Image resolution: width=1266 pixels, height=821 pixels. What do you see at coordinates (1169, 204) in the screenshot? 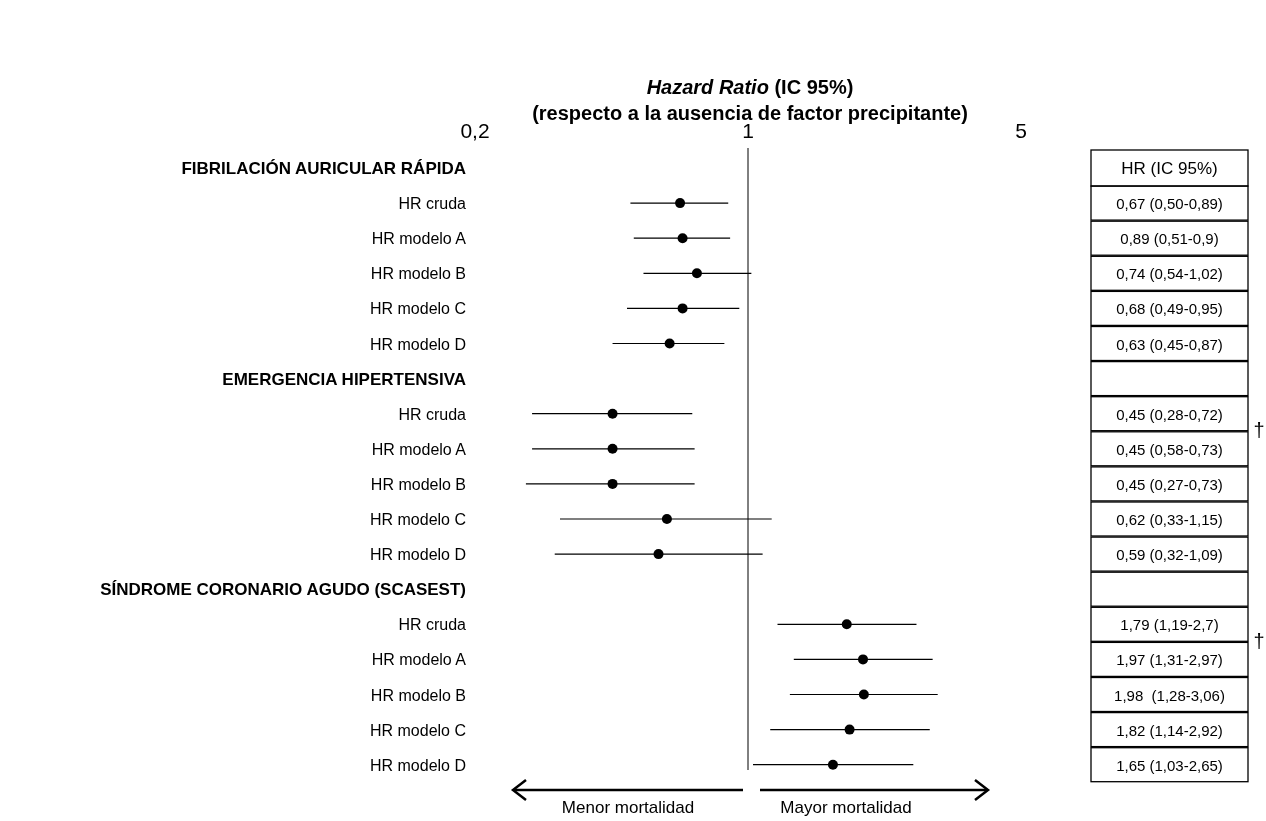
I see `data-label: 0,67 (0,50-0,89)` at bounding box center [1169, 204].